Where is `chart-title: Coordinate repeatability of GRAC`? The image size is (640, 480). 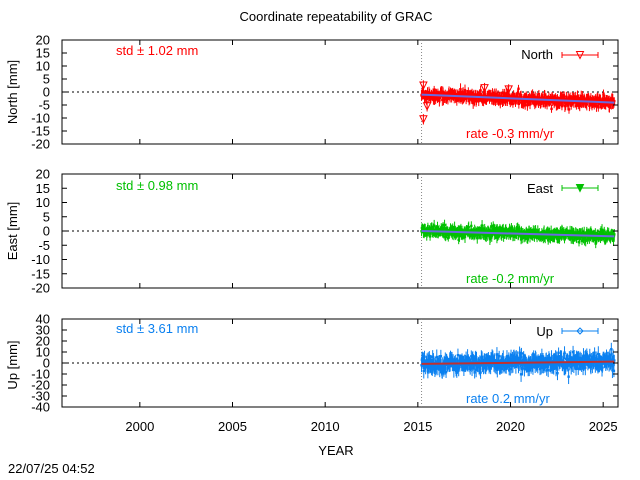
chart-title: Coordinate repeatability of GRAC is located at coordinates (336, 16).